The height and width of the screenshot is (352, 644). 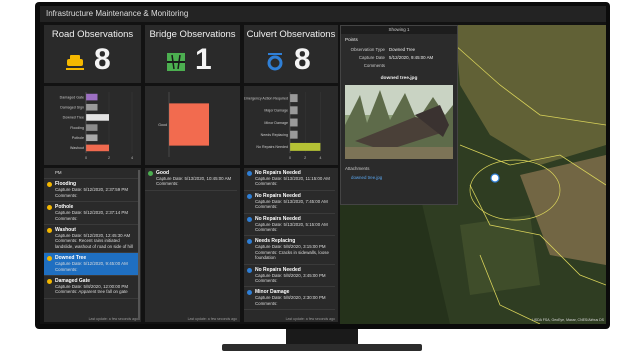 I want to click on chart-panel: Good, so click(x=192, y=125).